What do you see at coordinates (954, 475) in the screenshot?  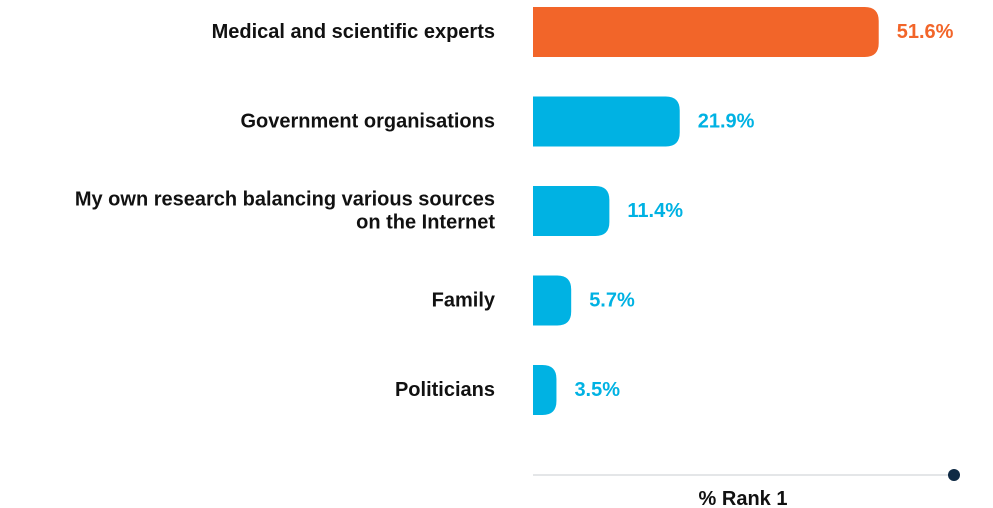 I see `x-axis-end-marker` at bounding box center [954, 475].